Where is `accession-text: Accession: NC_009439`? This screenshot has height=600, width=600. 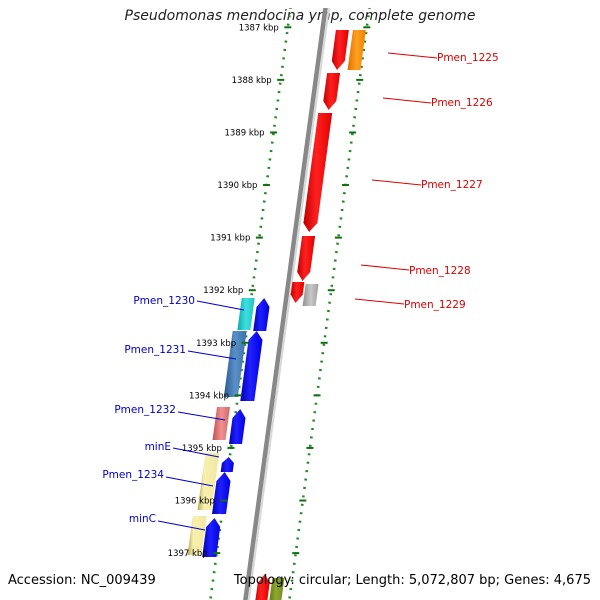
accession-text: Accession: NC_009439 is located at coordinates (82, 580).